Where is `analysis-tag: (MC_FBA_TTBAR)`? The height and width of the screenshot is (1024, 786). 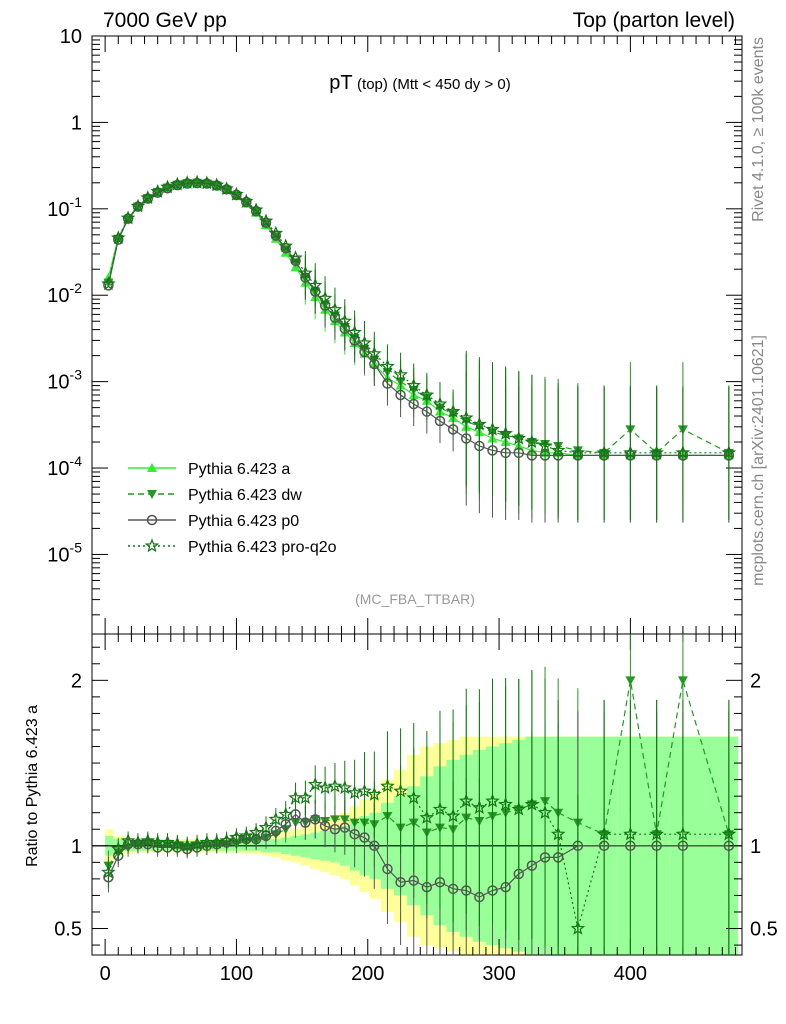
analysis-tag: (MC_FBA_TTBAR) is located at coordinates (415, 599).